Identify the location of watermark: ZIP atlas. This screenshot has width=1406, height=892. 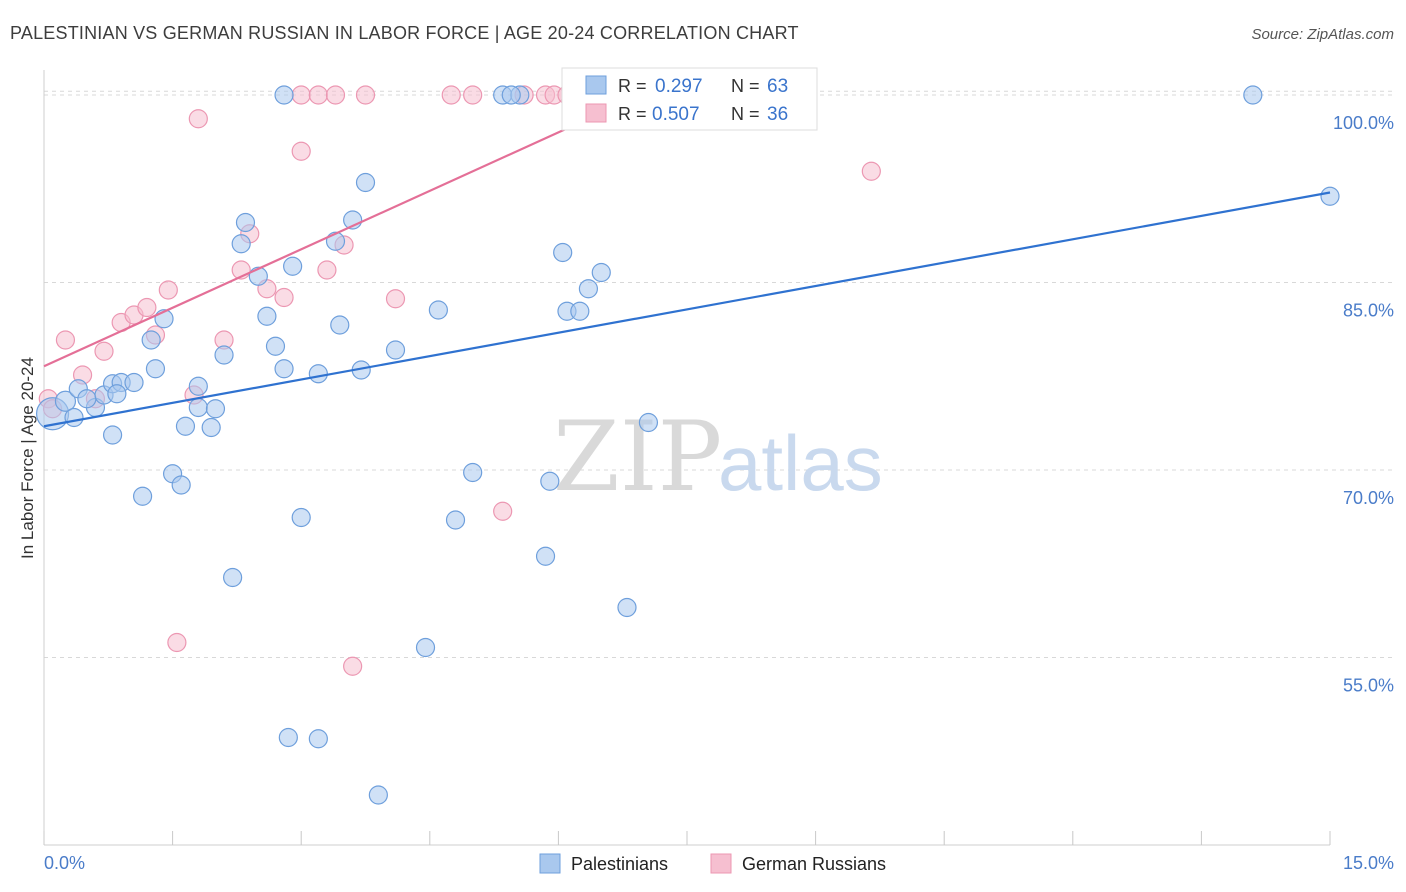
(718, 457).